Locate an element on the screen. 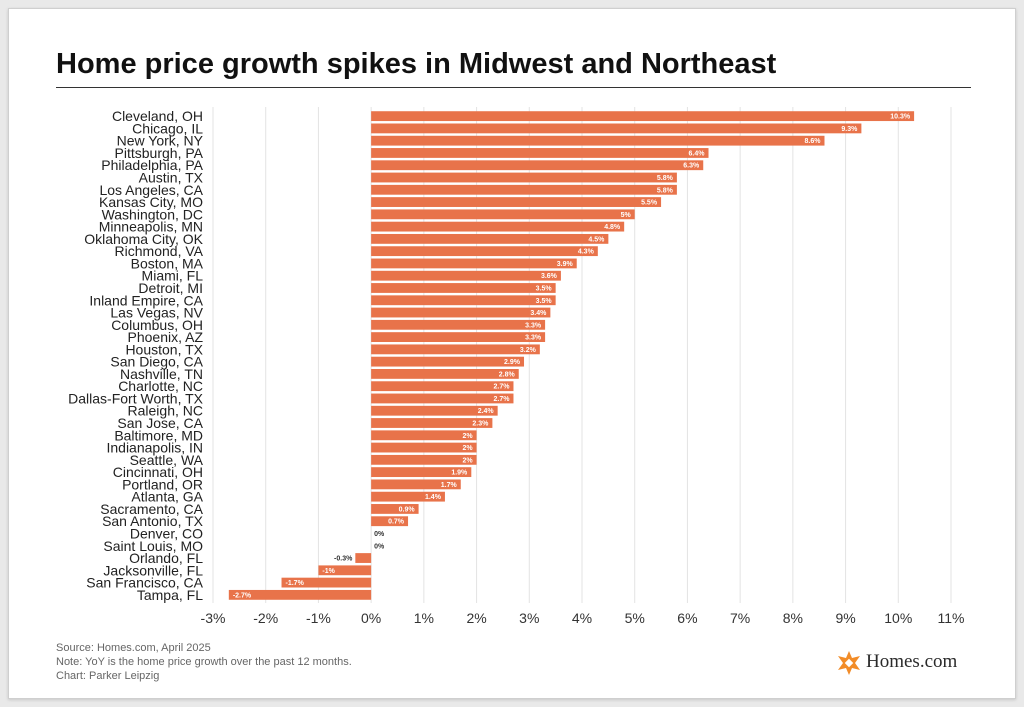  value-label: 0.7% is located at coordinates (396, 522).